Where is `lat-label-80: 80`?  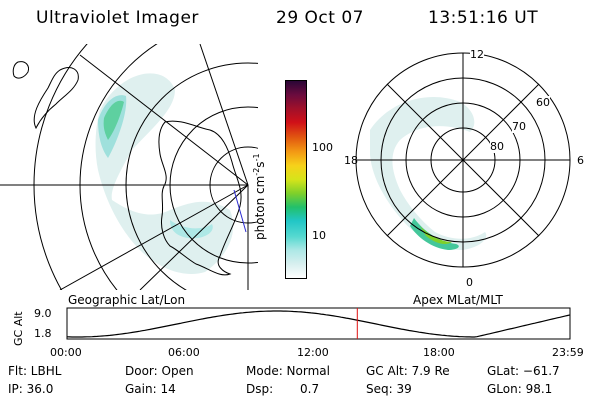 lat-label-80: 80 is located at coordinates (497, 146).